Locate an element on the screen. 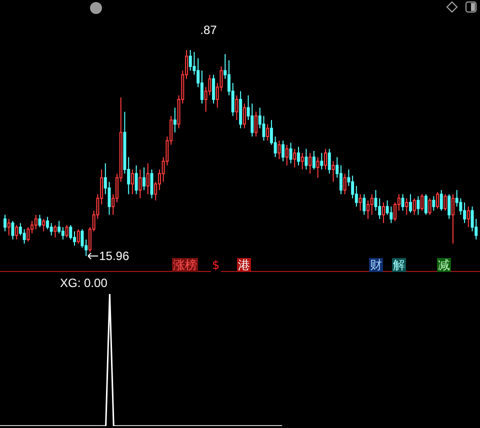 This screenshot has height=428, width=480. text: 解 is located at coordinates (399, 265).